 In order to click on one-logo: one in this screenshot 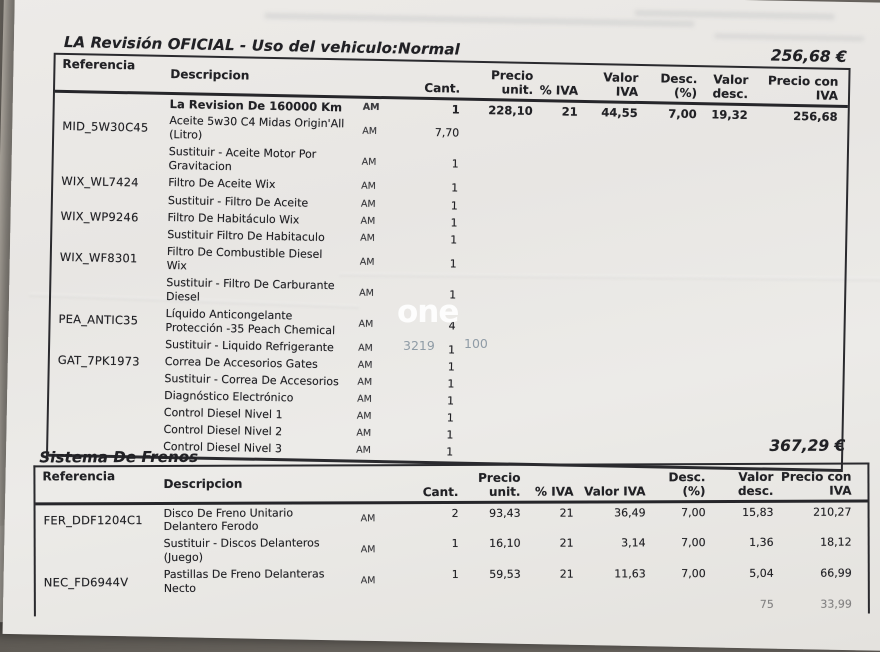, I will do `click(452, 312)`.